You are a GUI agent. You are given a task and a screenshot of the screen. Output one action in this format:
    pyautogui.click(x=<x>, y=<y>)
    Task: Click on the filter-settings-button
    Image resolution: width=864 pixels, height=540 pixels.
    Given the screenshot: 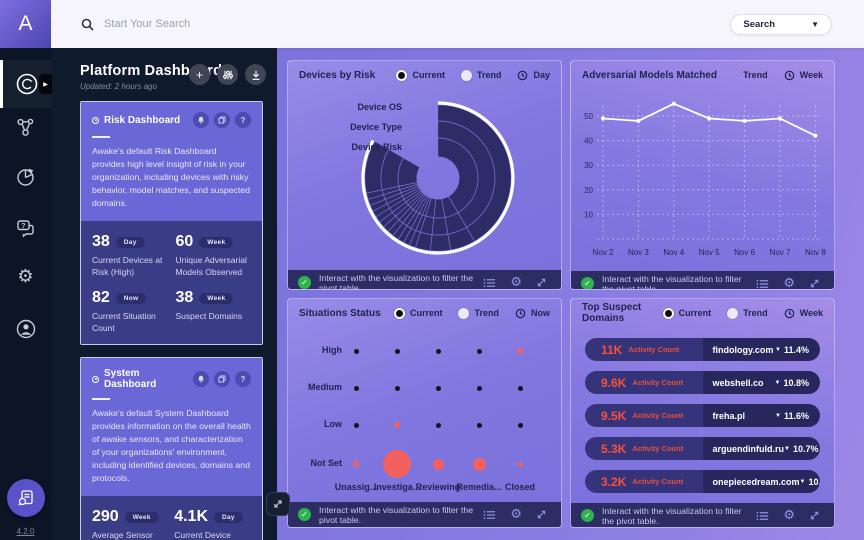 What is the action you would take?
    pyautogui.click(x=227, y=74)
    